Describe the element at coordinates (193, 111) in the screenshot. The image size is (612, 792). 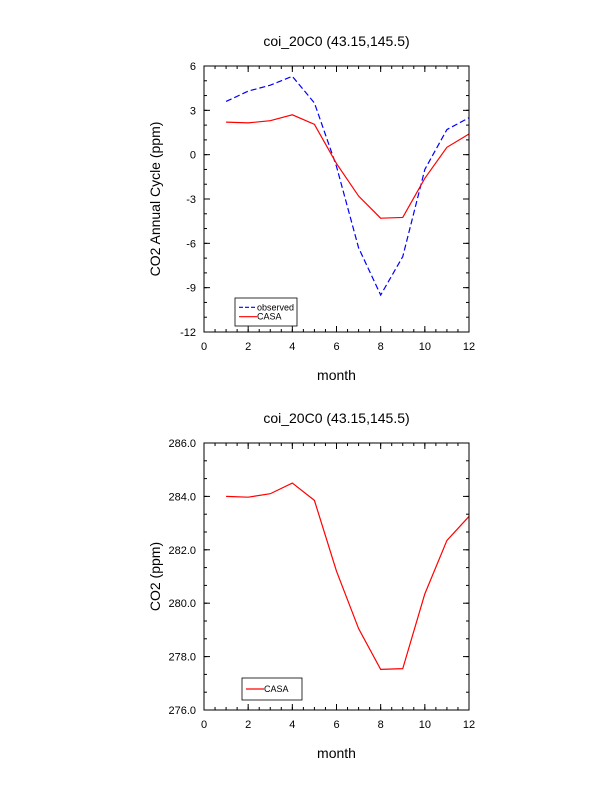
I see `y-tick-label: 3` at that location.